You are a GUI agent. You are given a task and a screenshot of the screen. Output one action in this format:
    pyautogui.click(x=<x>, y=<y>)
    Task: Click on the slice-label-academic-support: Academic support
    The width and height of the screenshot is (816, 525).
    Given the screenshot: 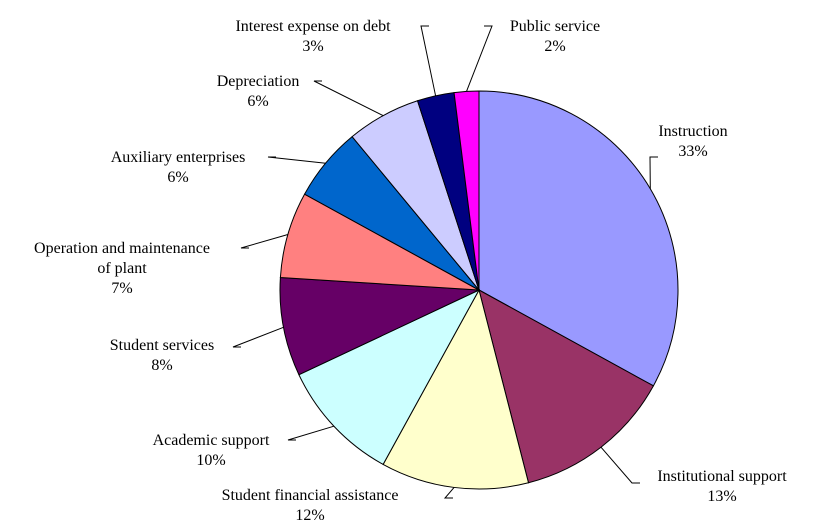 What is the action you would take?
    pyautogui.click(x=211, y=440)
    